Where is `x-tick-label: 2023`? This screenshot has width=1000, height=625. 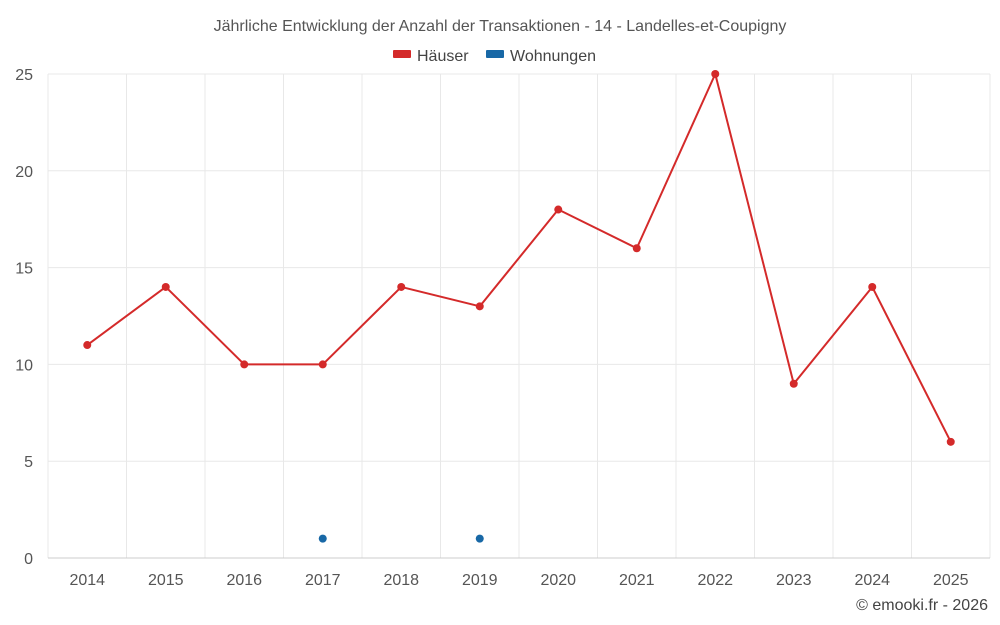 x-tick-label: 2023 is located at coordinates (794, 580).